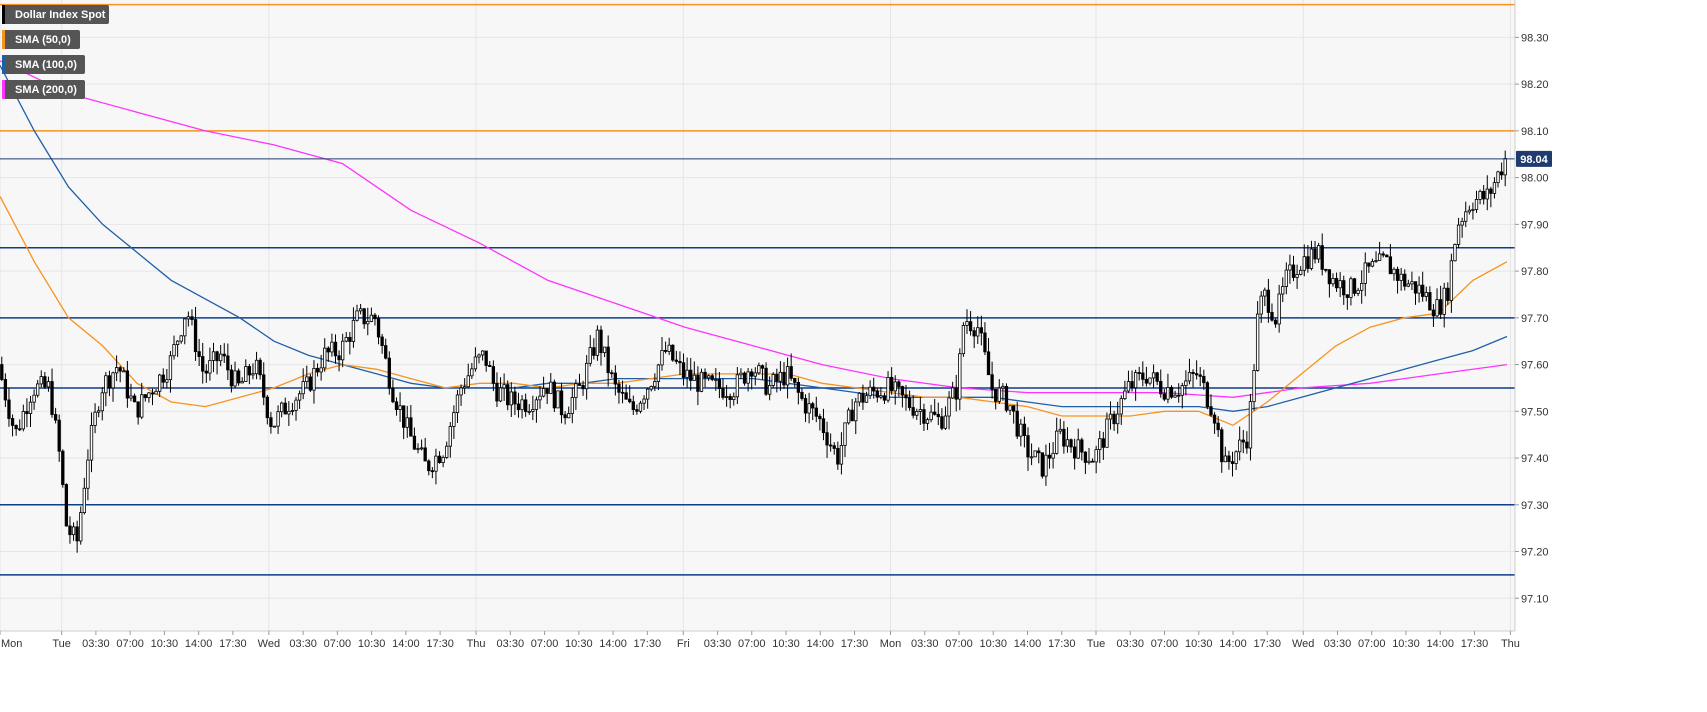 Image resolution: width=1707 pixels, height=712 pixels. What do you see at coordinates (1535, 459) in the screenshot?
I see `y-tick-label: 97.40` at bounding box center [1535, 459].